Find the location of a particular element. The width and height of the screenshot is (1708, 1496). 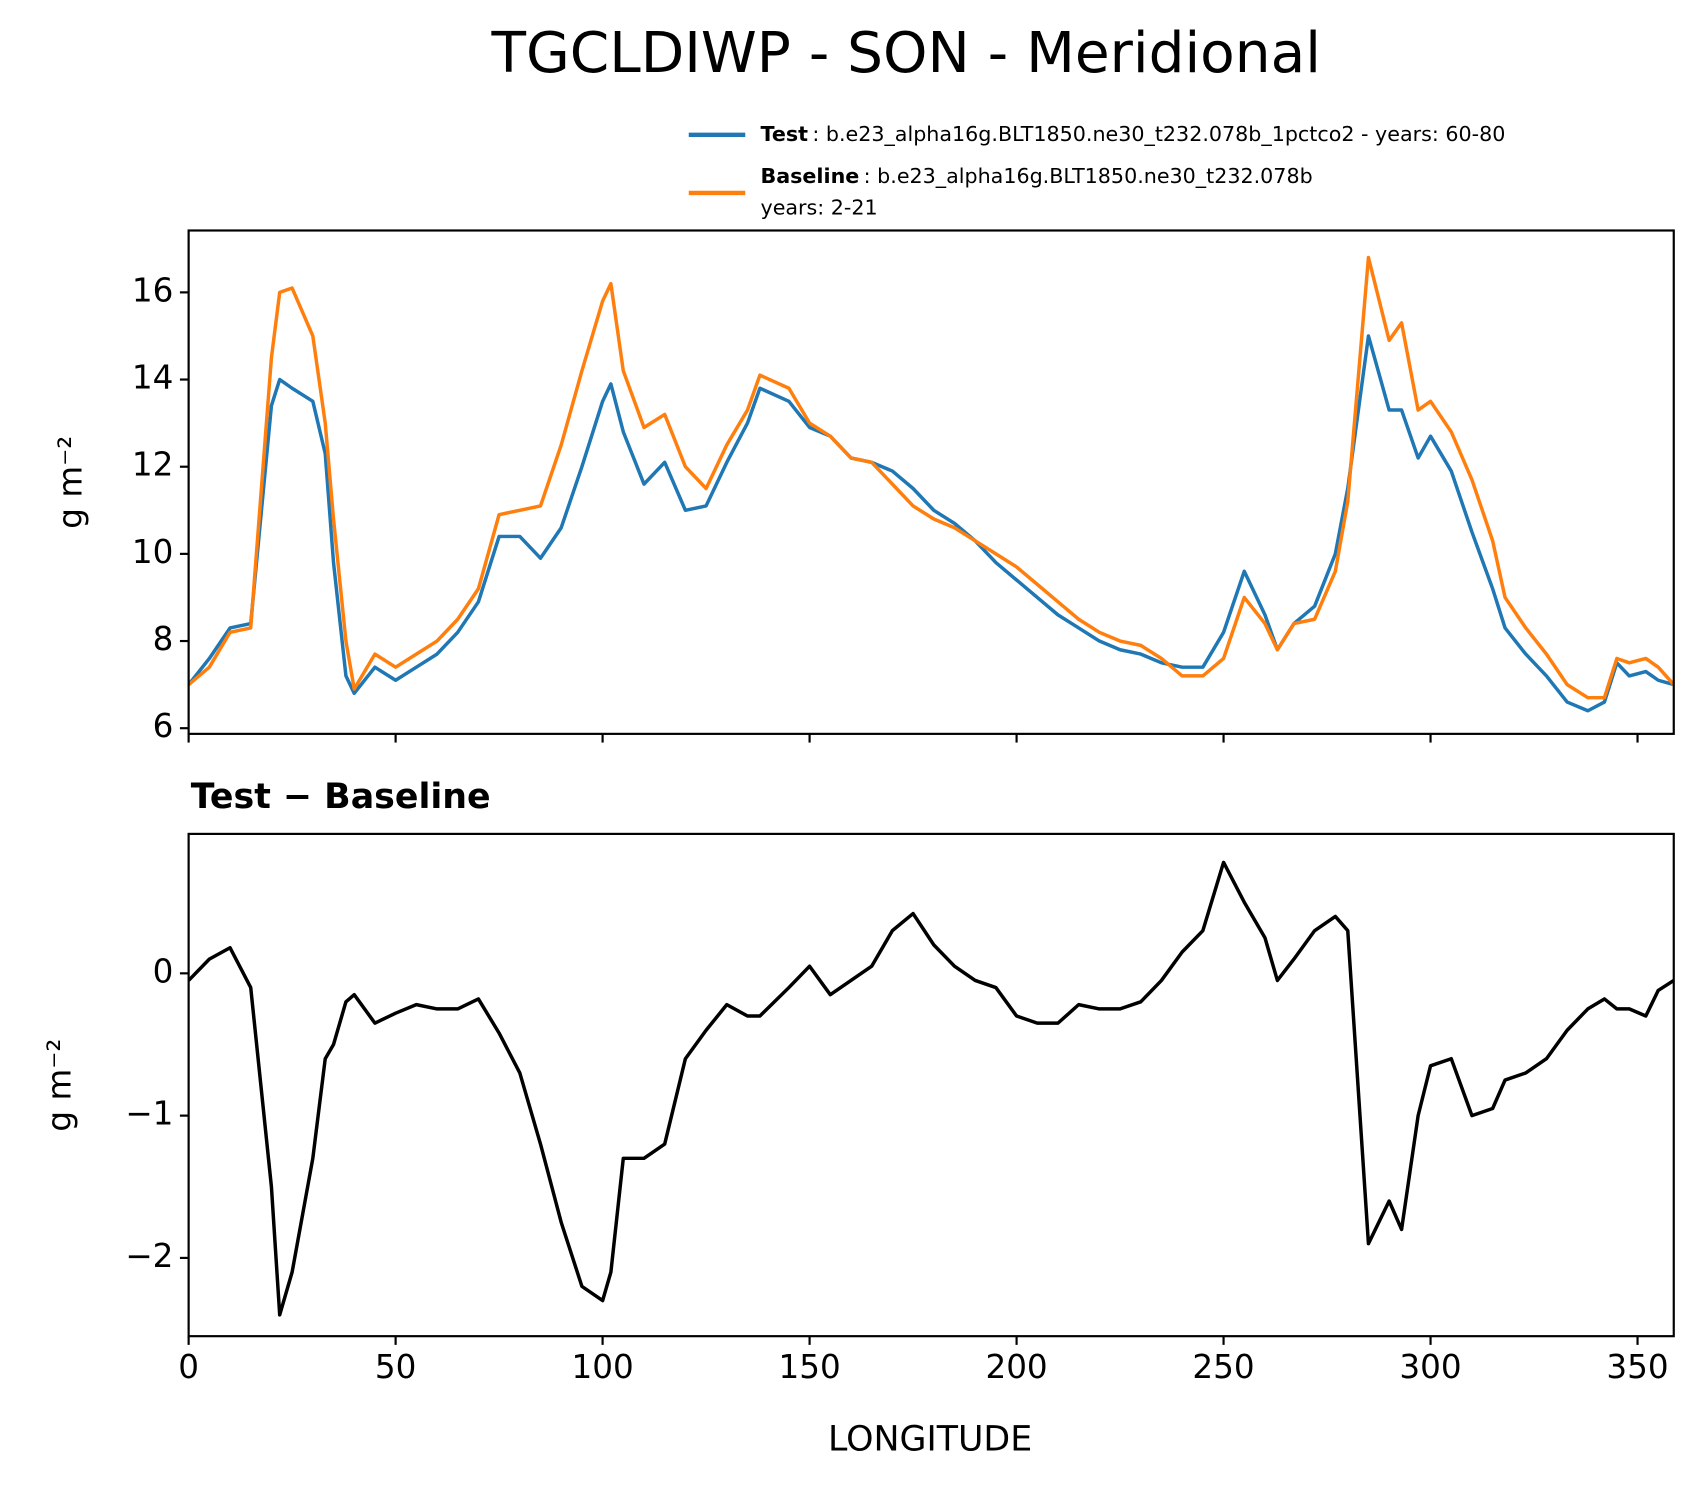

x-tick-label: 350 is located at coordinates (1637, 1367).